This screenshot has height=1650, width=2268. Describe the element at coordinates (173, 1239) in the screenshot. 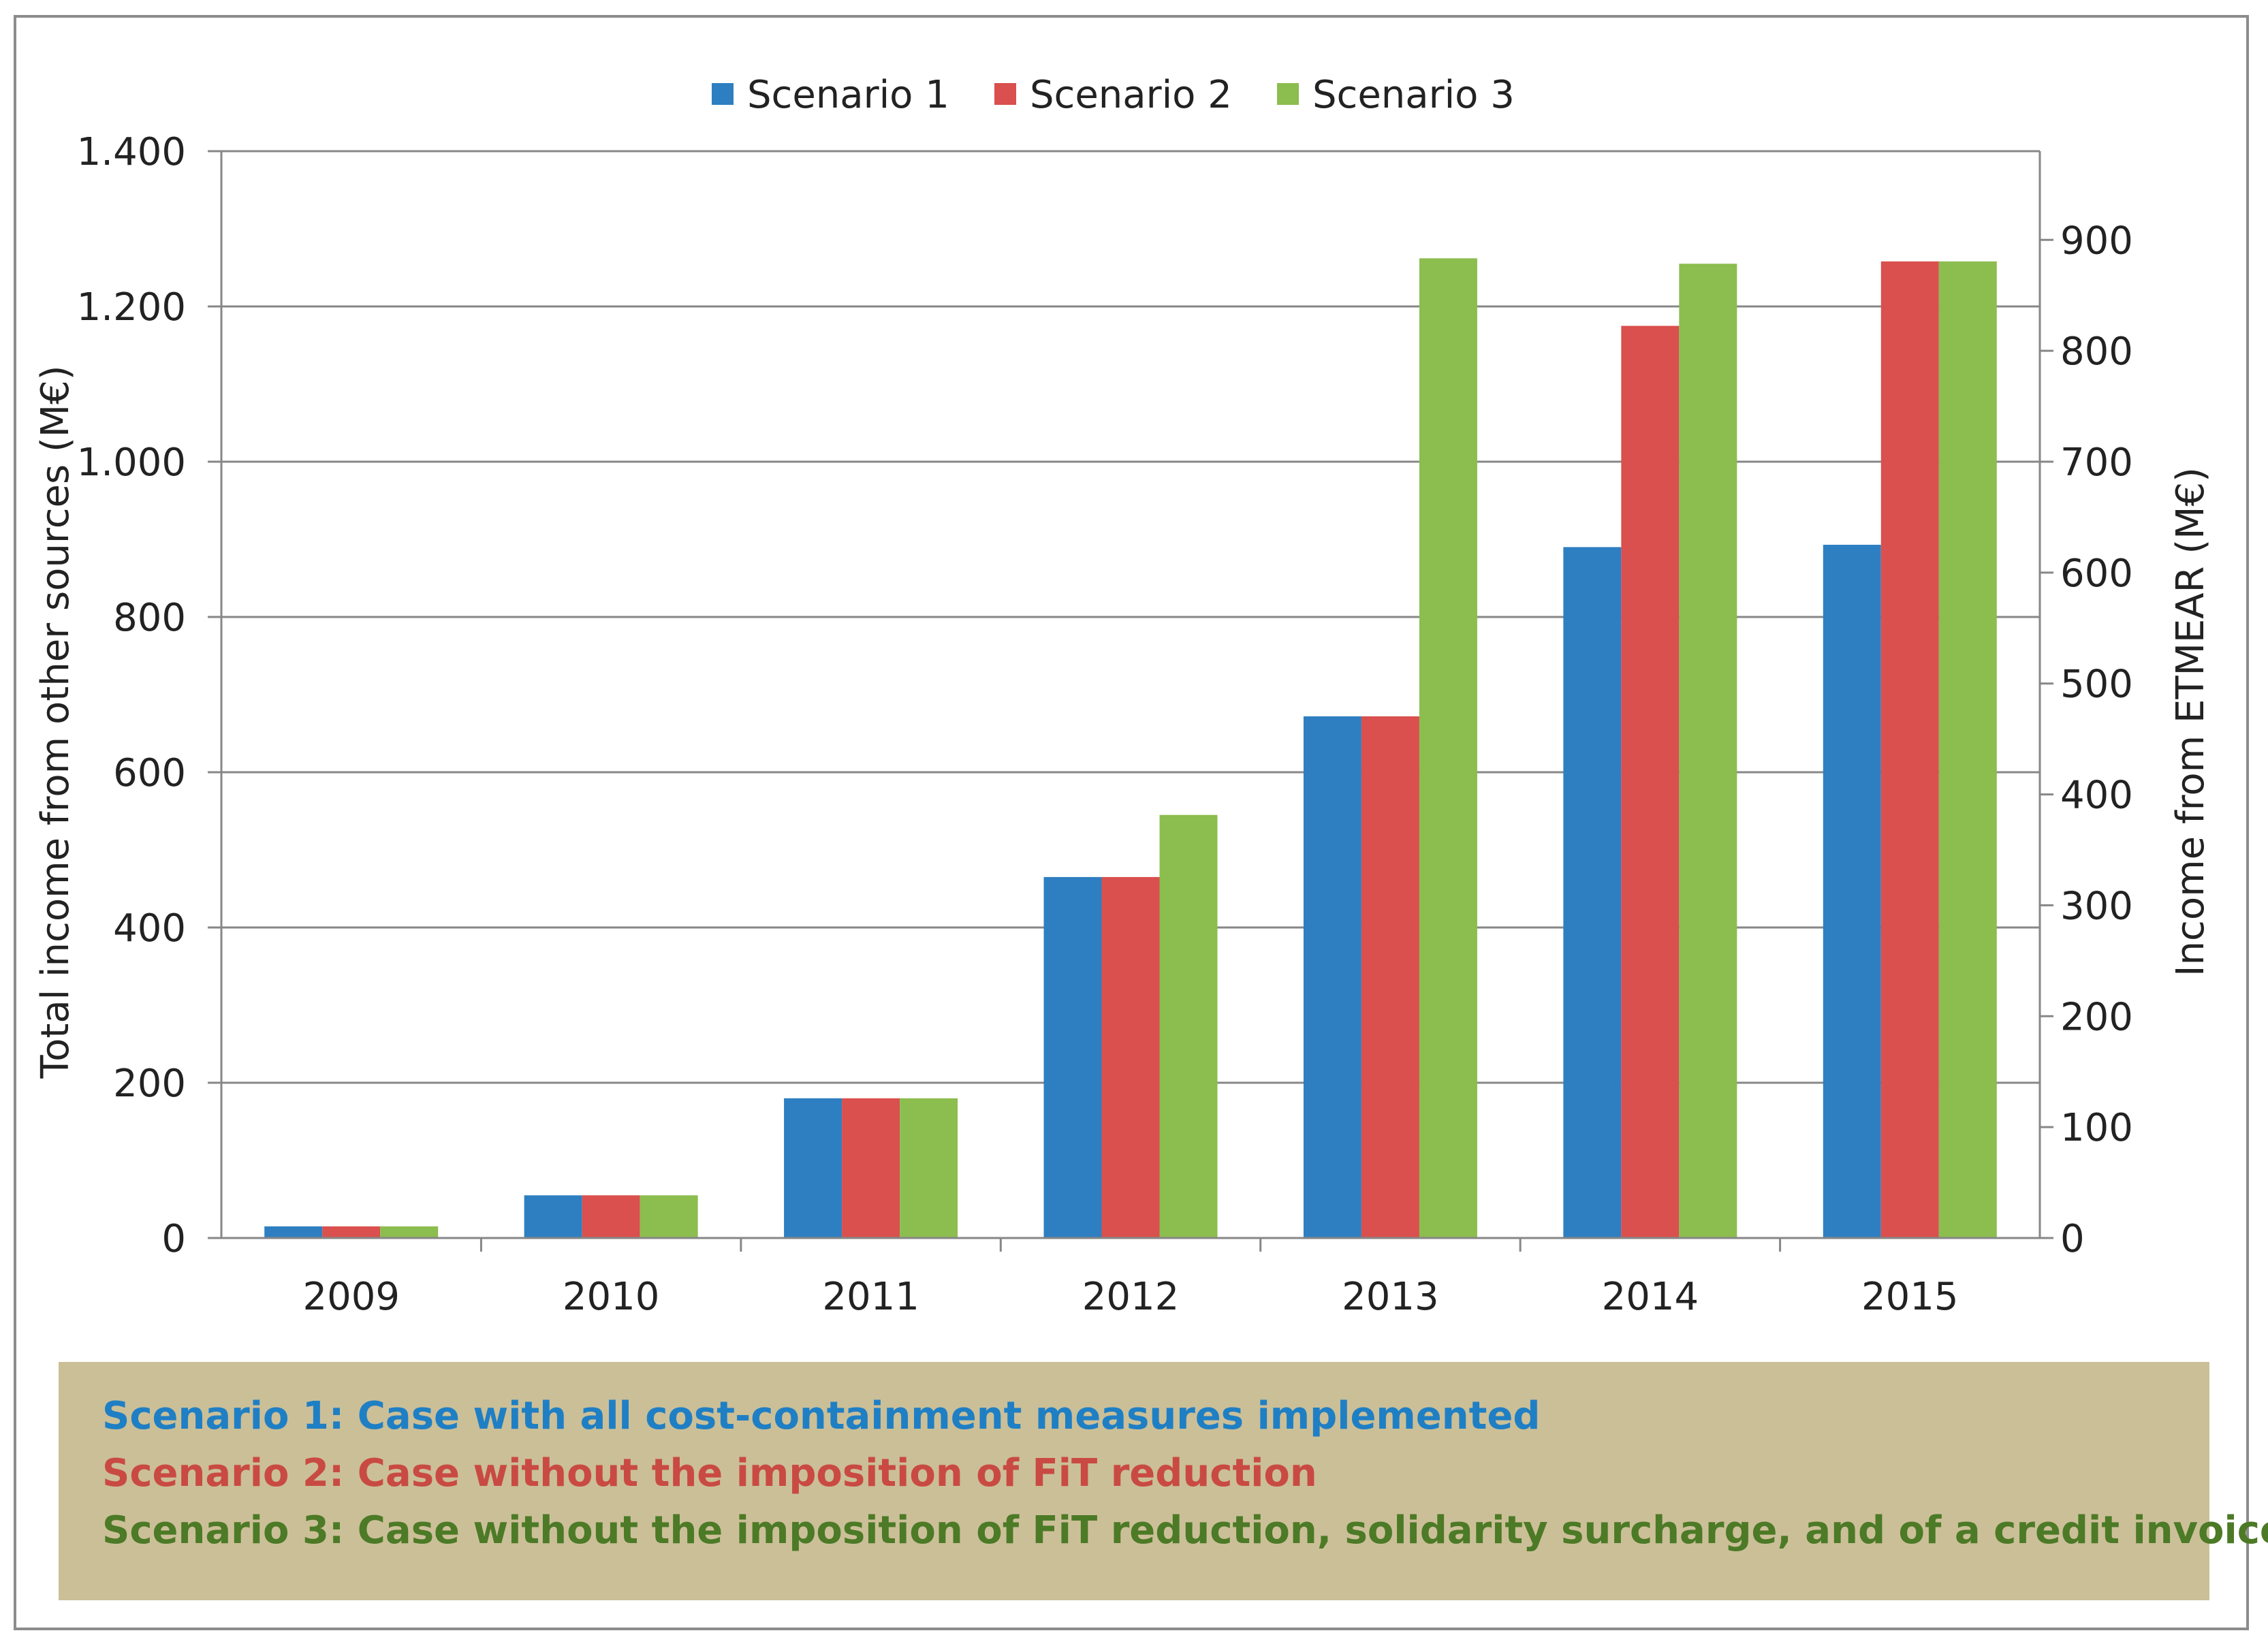

I see `y-tick-label: 0` at that location.